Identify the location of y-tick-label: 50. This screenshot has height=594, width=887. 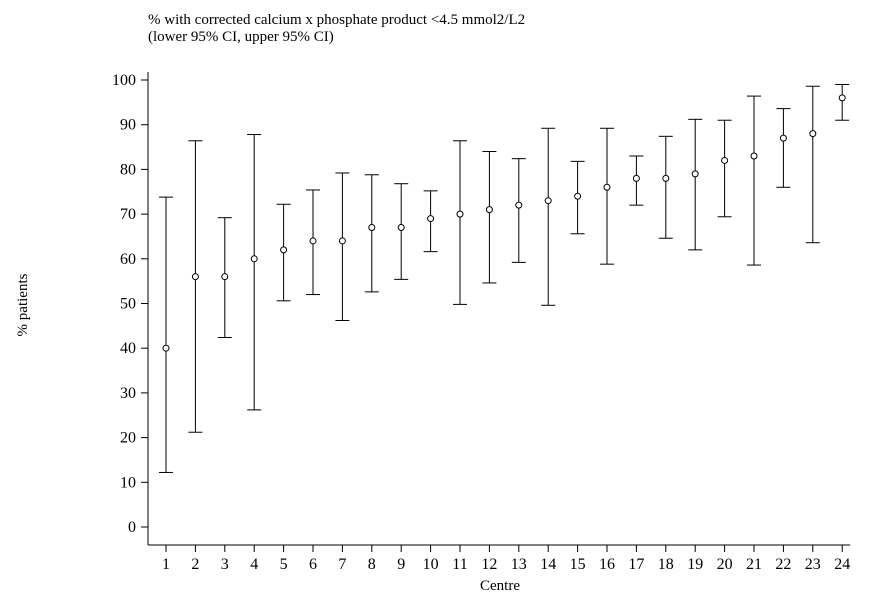
(128, 304).